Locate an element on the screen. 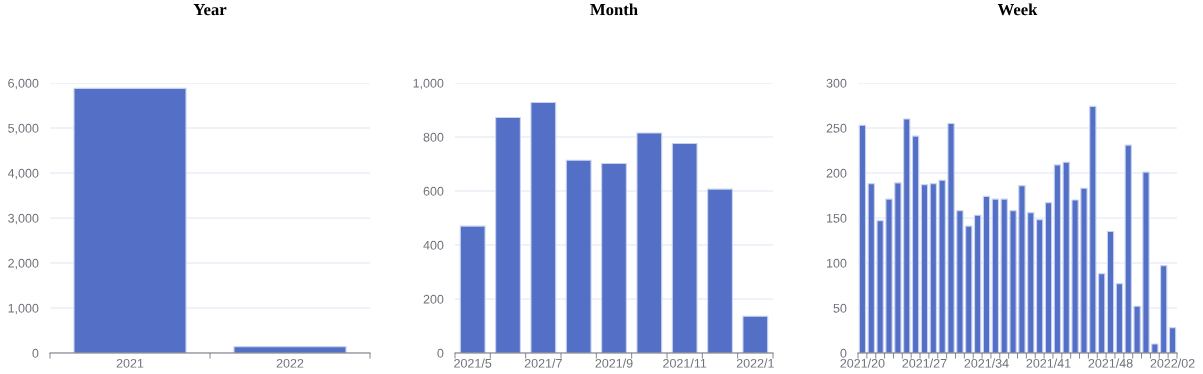 This screenshot has height=374, width=1203. x-tick-label: 2021/48 is located at coordinates (1110, 363).